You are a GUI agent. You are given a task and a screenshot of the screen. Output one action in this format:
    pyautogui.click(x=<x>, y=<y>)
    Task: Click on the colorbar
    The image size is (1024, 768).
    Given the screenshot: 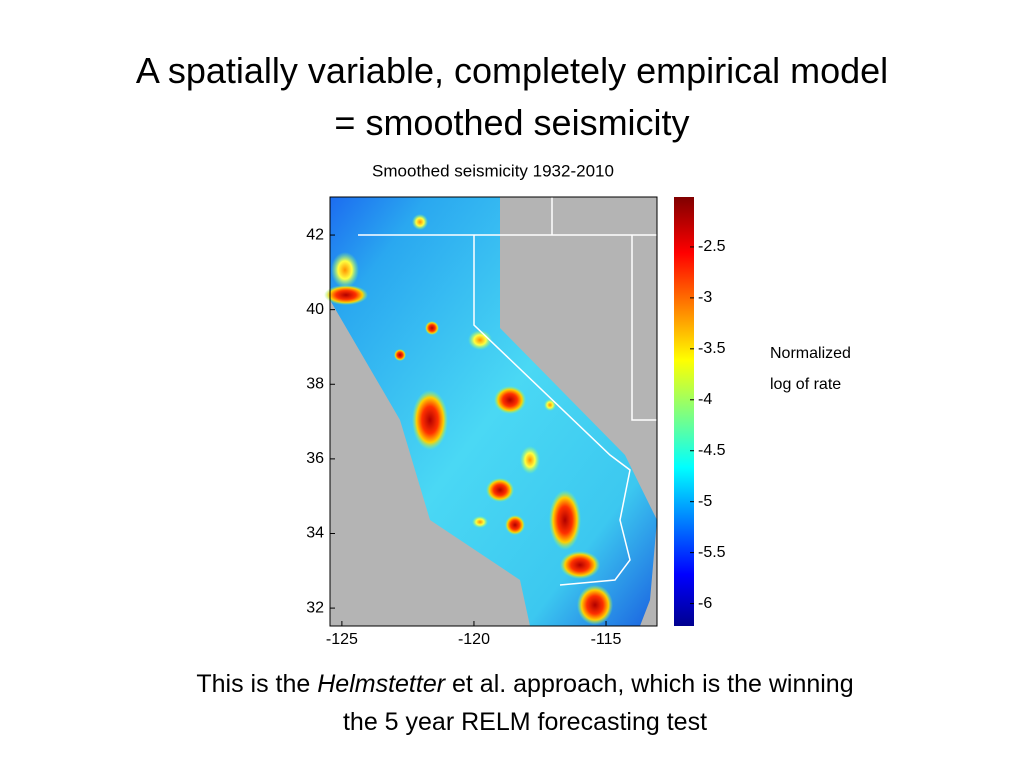 What is the action you would take?
    pyautogui.click(x=684, y=411)
    